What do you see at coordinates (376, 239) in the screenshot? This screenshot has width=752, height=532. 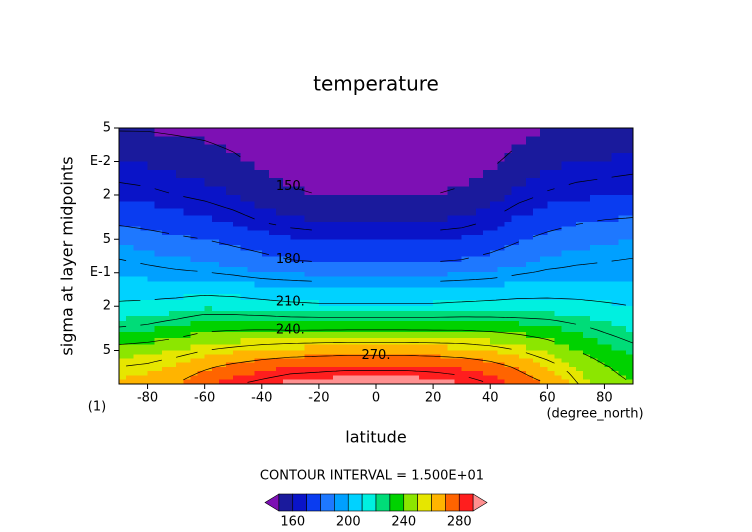 I see `contour-line` at bounding box center [376, 239].